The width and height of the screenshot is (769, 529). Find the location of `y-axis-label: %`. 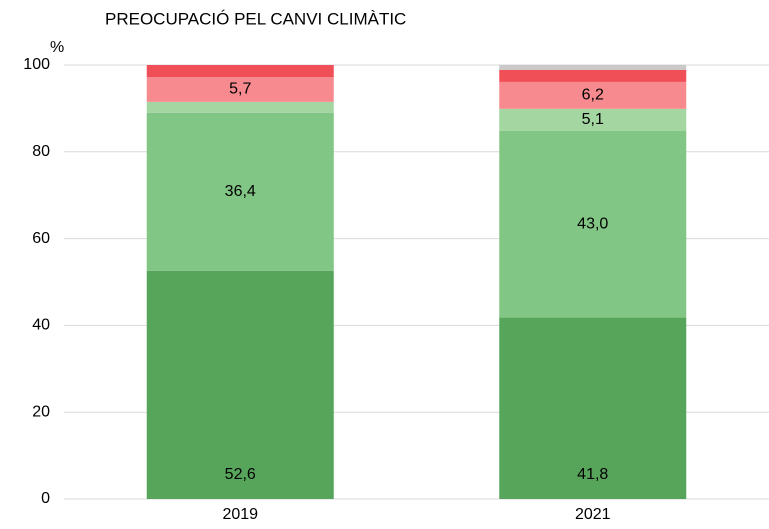

y-axis-label: % is located at coordinates (57, 47).